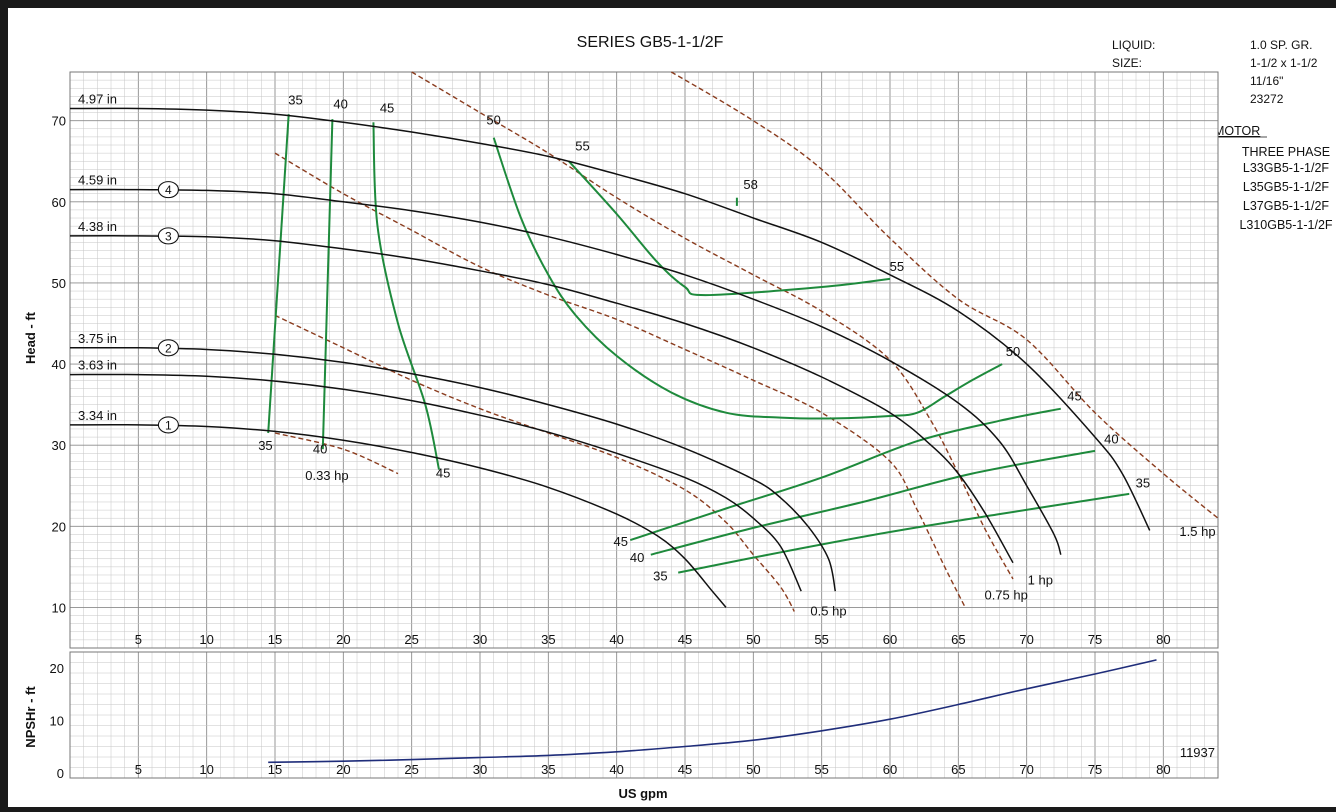  Describe the element at coordinates (97, 180) in the screenshot. I see `impeller-diameter-label: 4.59 in` at that location.